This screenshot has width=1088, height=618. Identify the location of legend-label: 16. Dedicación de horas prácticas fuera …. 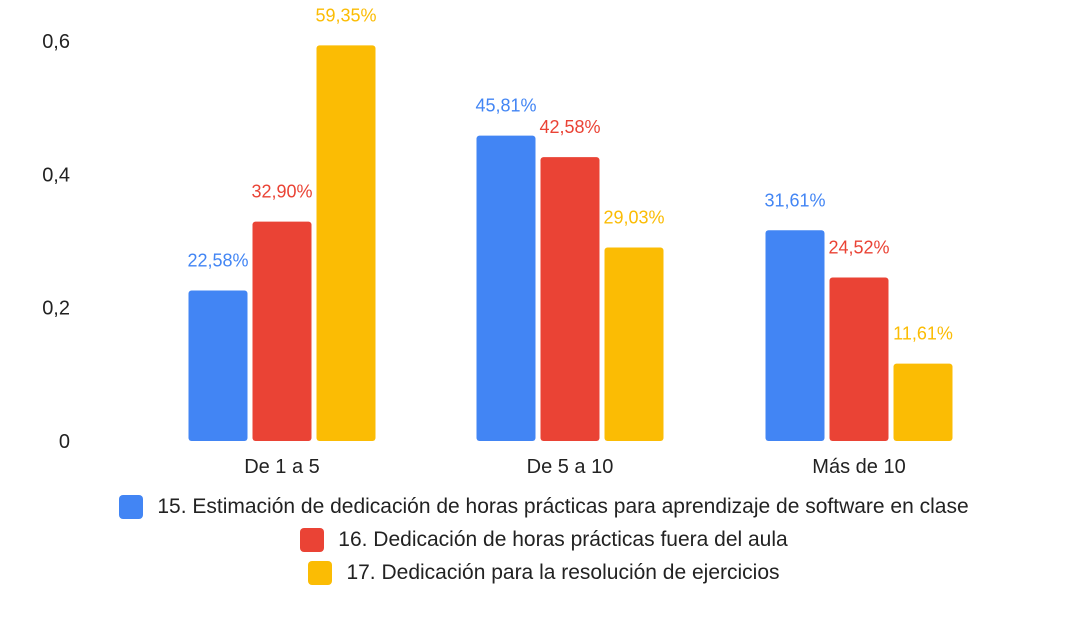
(563, 539).